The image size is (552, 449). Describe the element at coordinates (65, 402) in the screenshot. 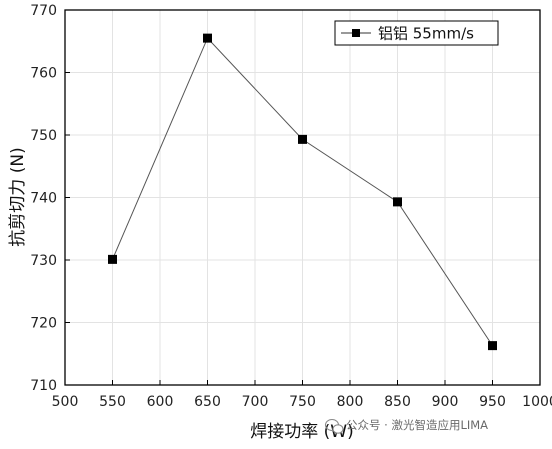

I see `x-tick-label: 500` at that location.